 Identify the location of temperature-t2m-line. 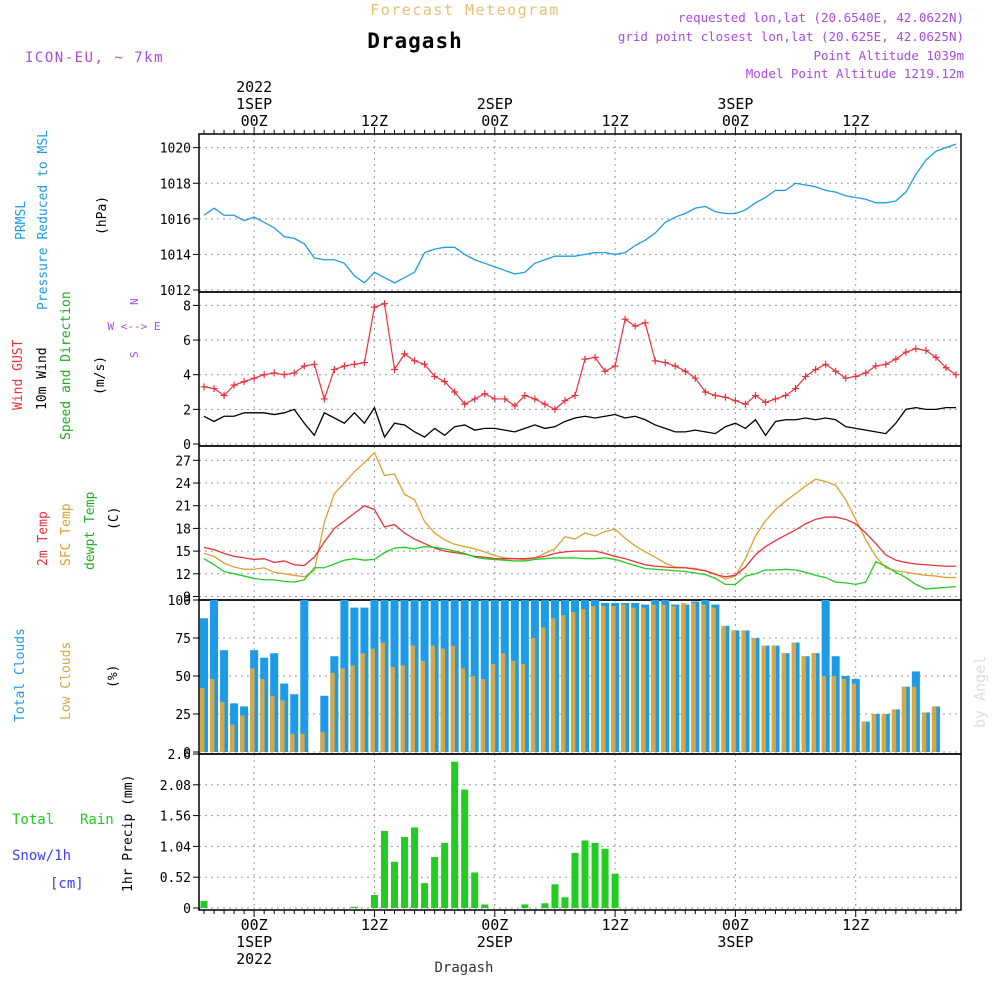
(579, 541).